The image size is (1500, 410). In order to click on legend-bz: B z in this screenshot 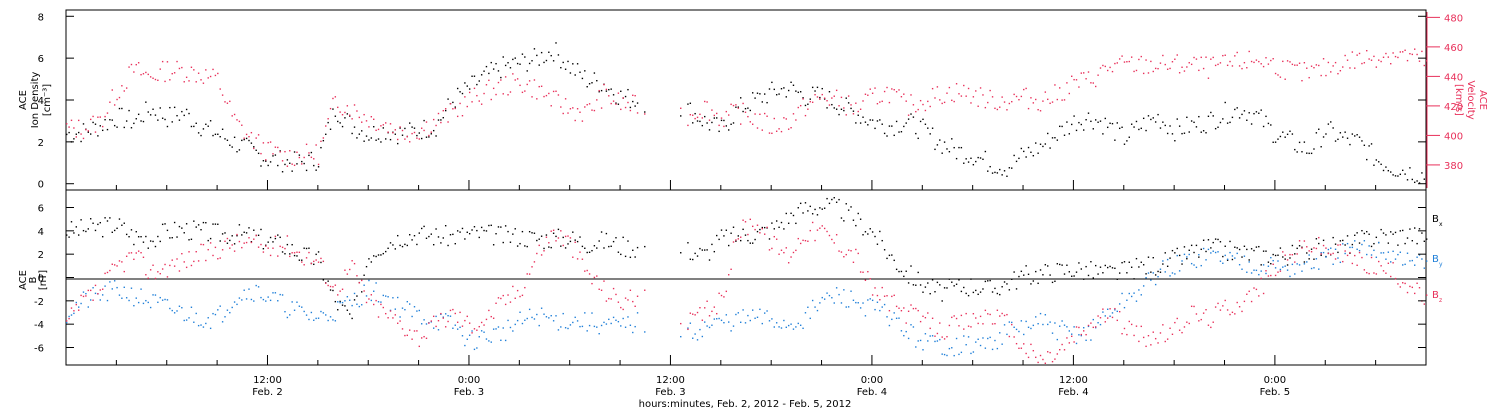, I will do `click(1437, 297)`.